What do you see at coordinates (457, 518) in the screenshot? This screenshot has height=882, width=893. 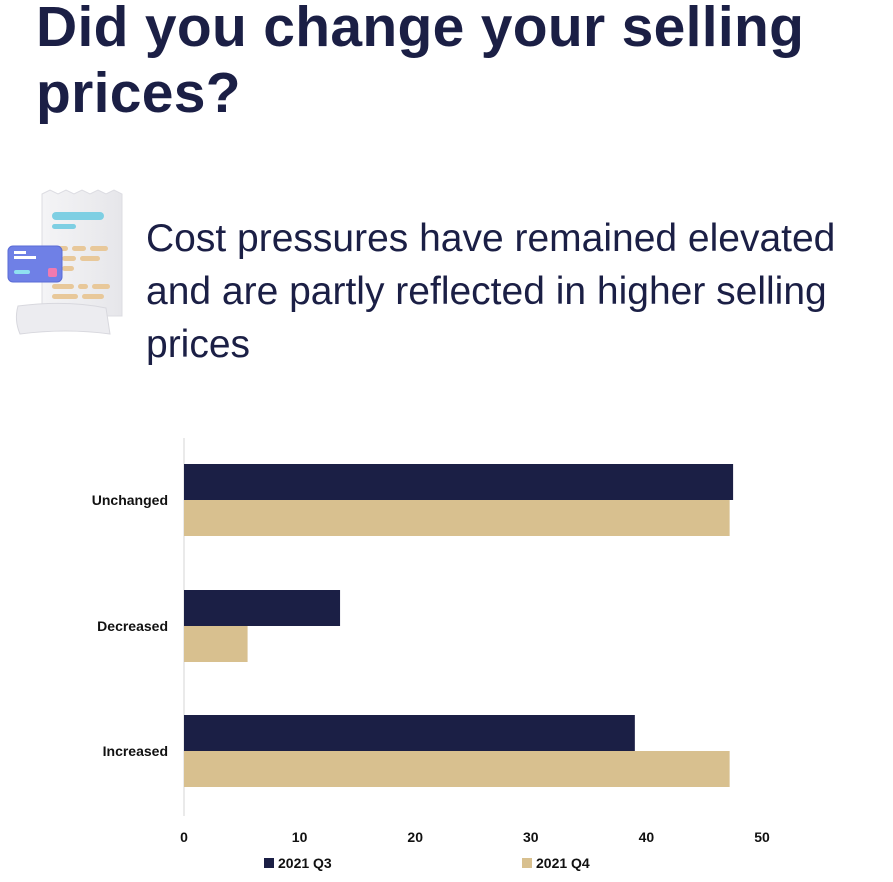 I see `bar-unchanged-2021-q4` at bounding box center [457, 518].